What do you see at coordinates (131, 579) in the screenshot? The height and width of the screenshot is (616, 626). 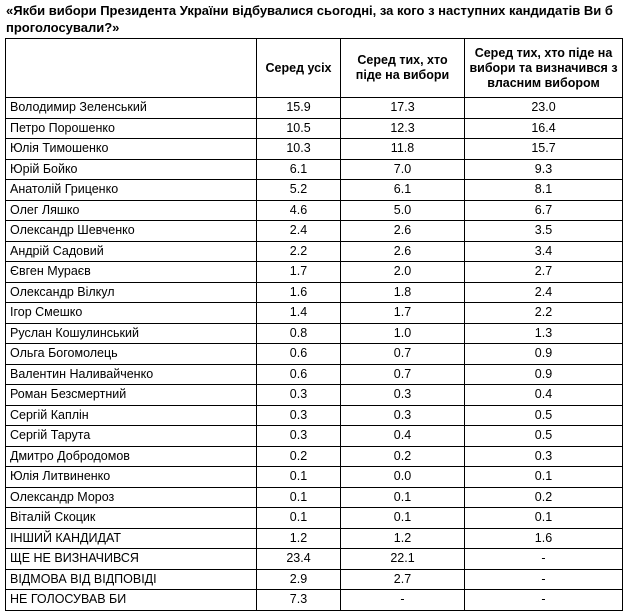 I see `candidate-name: ВІДМОВА ВІД ВІДПОВІДІ` at bounding box center [131, 579].